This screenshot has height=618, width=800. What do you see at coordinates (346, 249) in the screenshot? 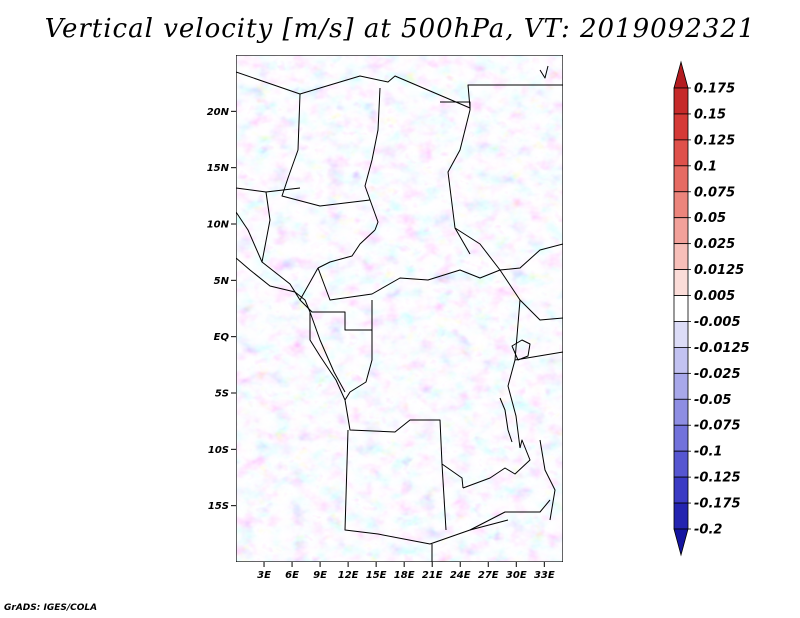
I see `border-chad-car` at bounding box center [346, 249].